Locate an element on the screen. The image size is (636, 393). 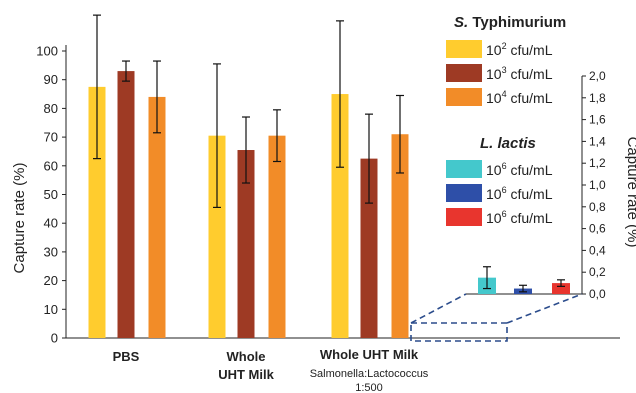
inset-y-tick-label: 0,8 is located at coordinates (597, 207).